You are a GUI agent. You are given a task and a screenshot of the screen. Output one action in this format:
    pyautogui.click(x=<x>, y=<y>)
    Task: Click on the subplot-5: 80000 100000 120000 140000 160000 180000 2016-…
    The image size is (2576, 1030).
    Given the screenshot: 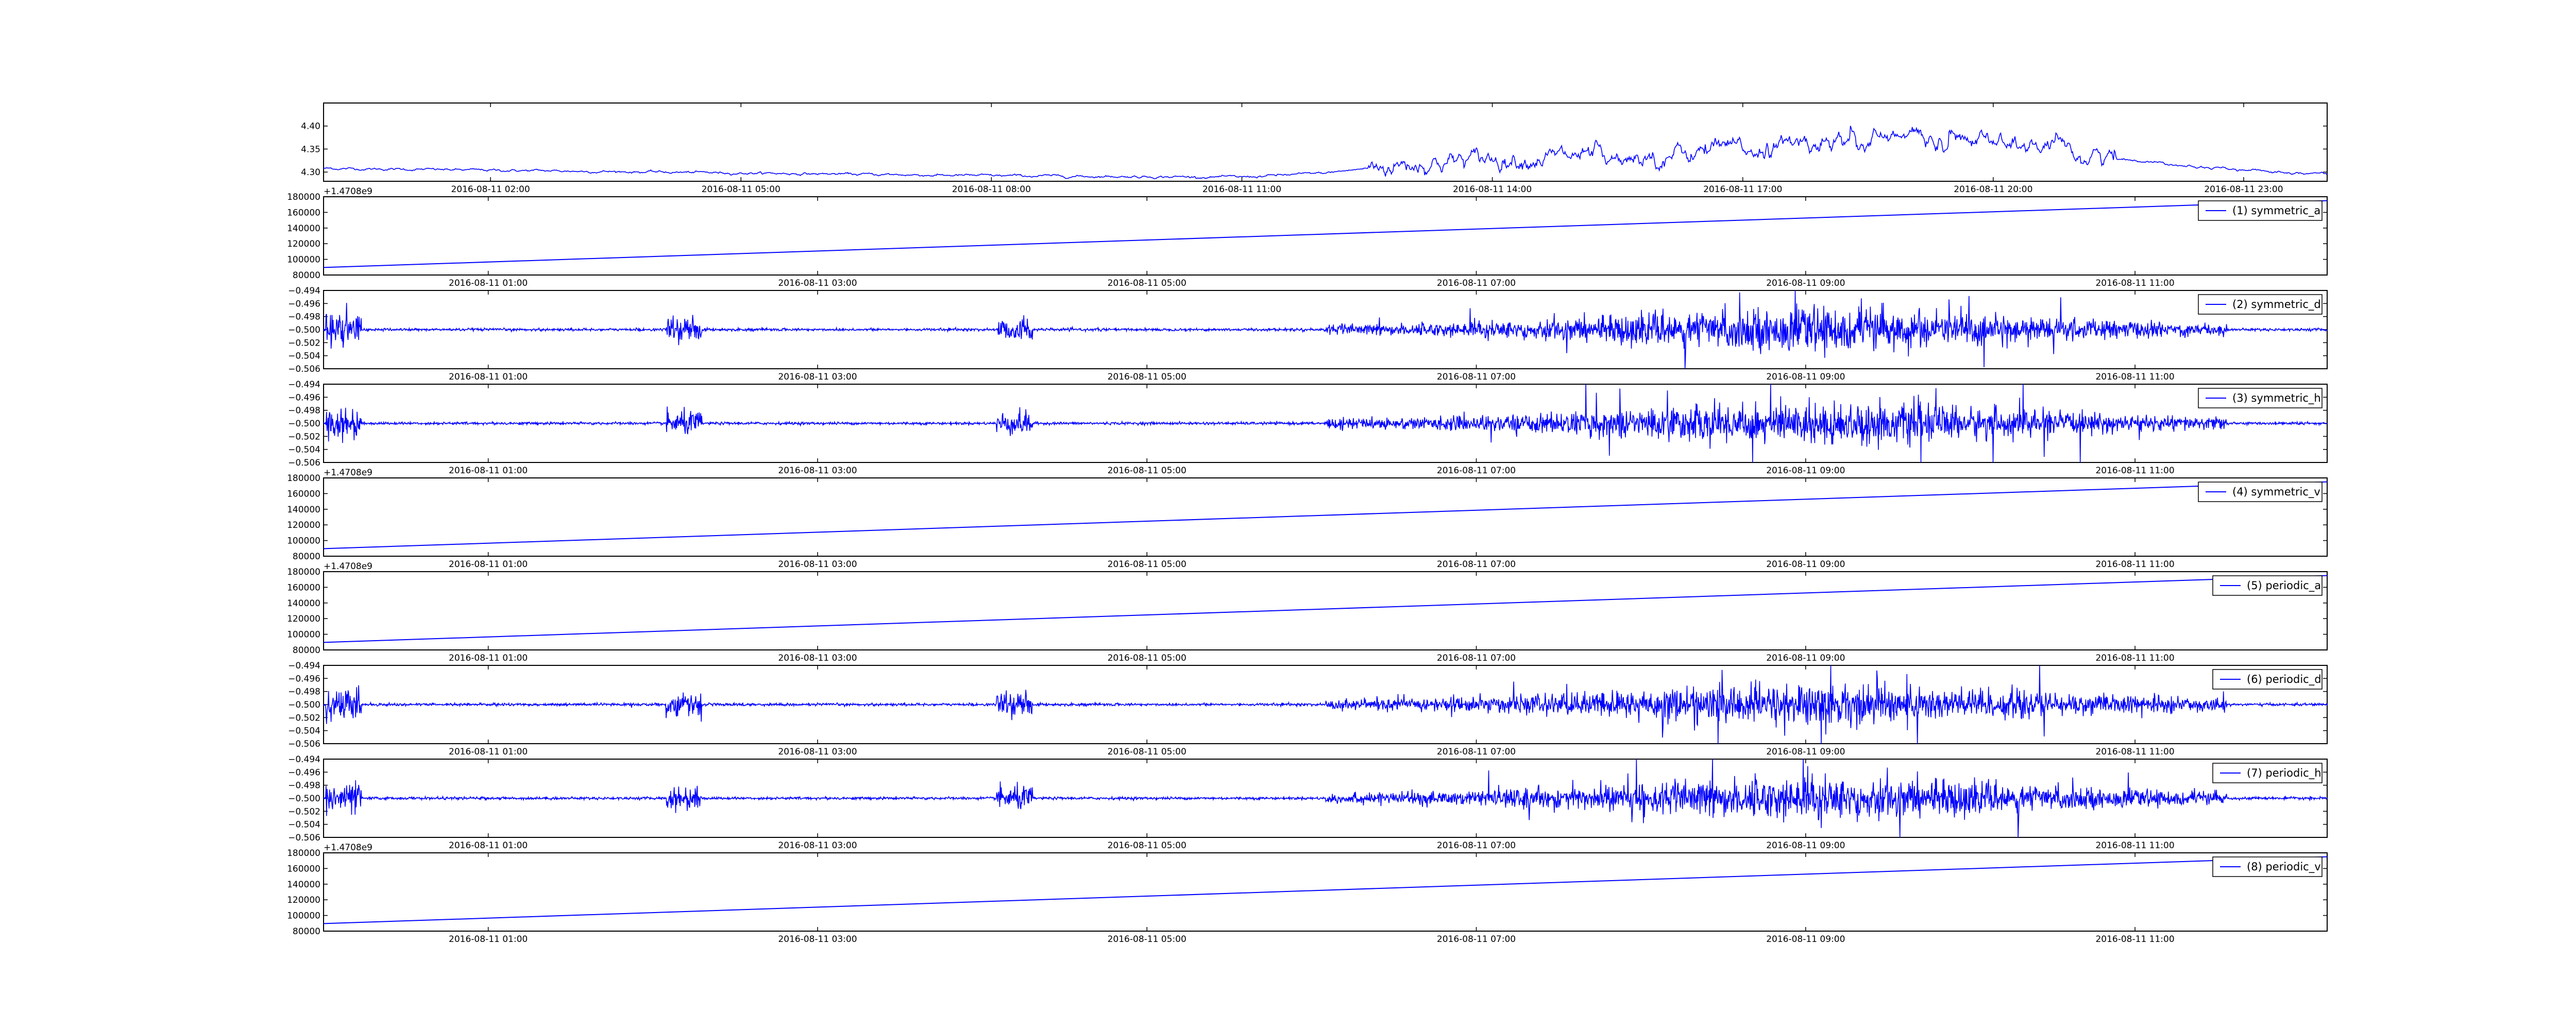 What is the action you would take?
    pyautogui.click(x=1307, y=519)
    